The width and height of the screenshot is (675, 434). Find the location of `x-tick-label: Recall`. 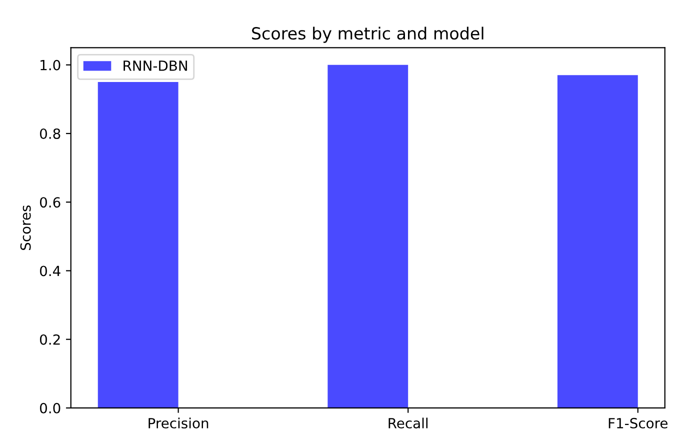

x-tick-label: Recall is located at coordinates (408, 423).